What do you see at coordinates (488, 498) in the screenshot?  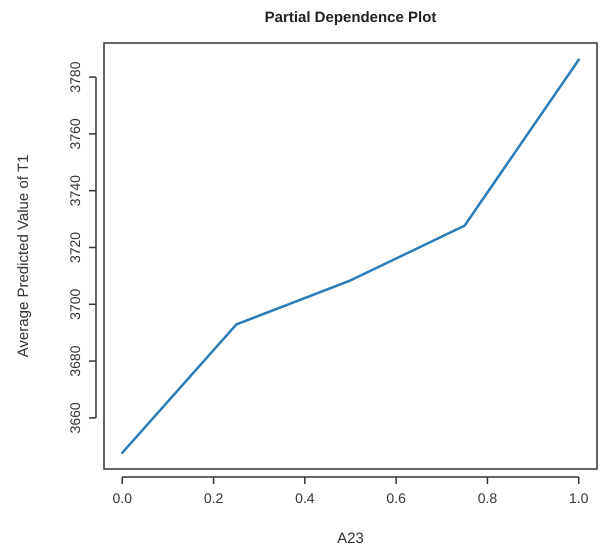 I see `x-tick-label: 0.8` at bounding box center [488, 498].